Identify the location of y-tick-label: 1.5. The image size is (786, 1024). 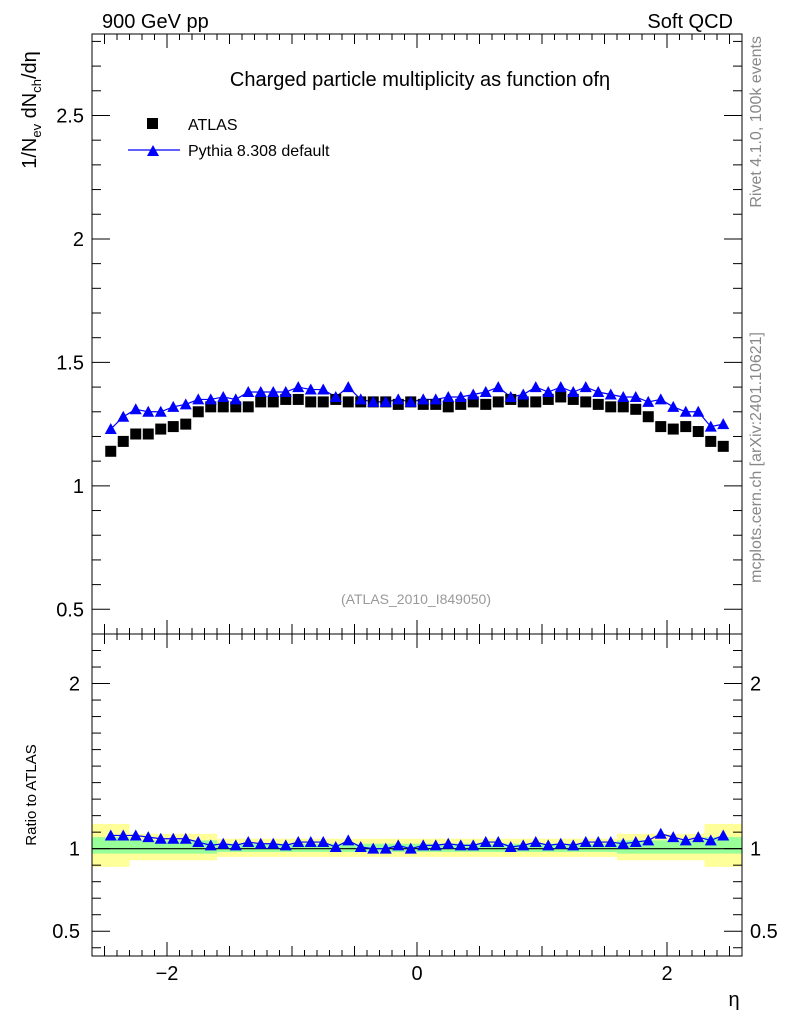
(70, 363).